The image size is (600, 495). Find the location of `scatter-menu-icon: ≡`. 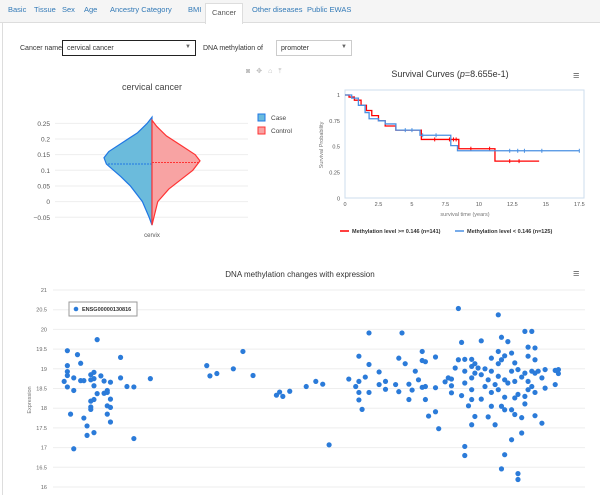

scatter-menu-icon: ≡ is located at coordinates (576, 274).